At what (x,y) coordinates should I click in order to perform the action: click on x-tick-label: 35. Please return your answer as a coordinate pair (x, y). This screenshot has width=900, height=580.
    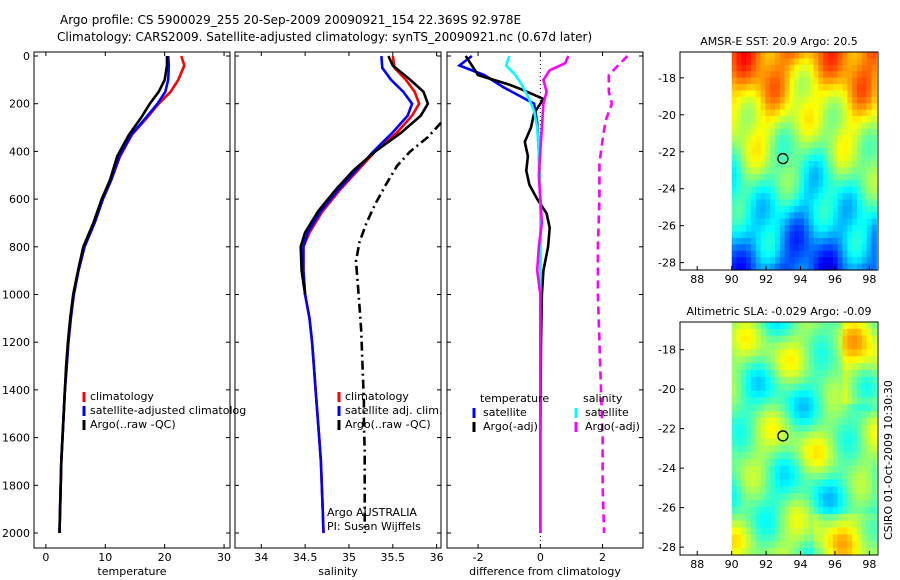
    Looking at the image, I should click on (349, 557).